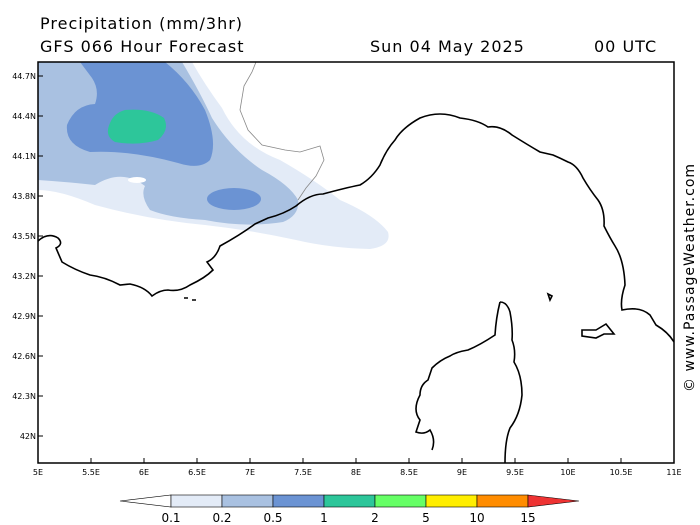 This screenshot has height=525, width=700. Describe the element at coordinates (324, 518) in the screenshot. I see `colorbar-label: 1` at that location.